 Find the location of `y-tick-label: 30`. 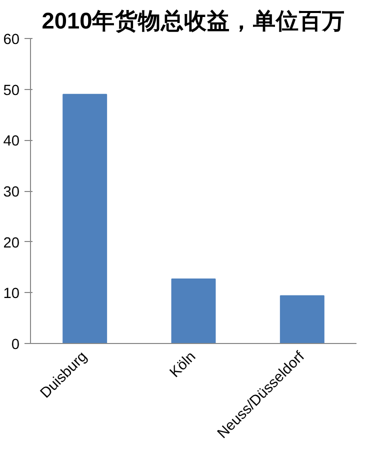

y-tick-label: 30 is located at coordinates (11, 192).